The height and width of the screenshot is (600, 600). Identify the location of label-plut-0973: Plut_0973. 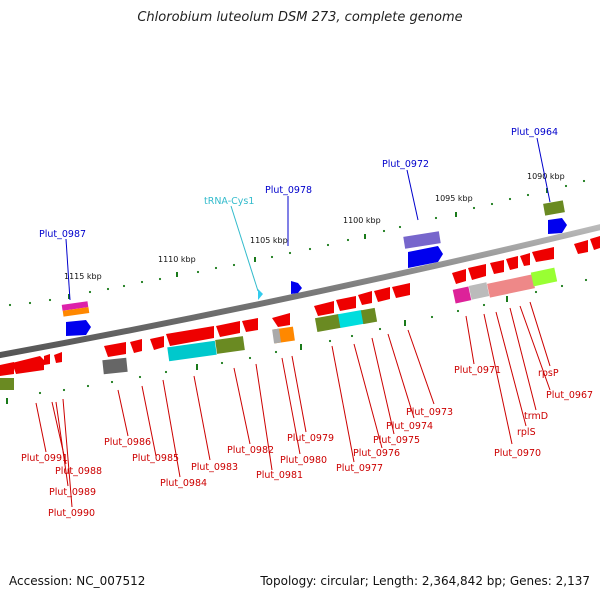
(429, 412).